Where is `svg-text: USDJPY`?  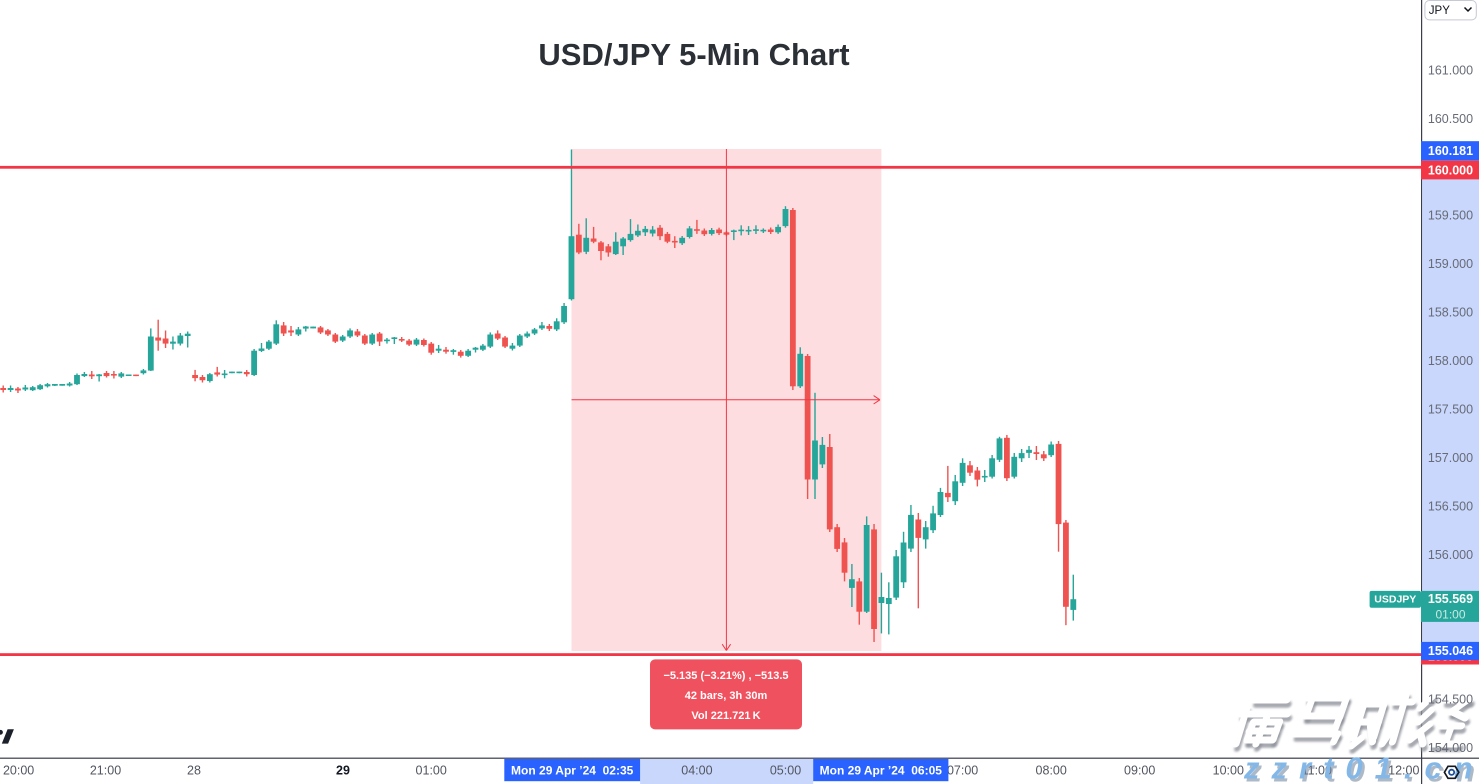
svg-text: USDJPY is located at coordinates (1395, 600).